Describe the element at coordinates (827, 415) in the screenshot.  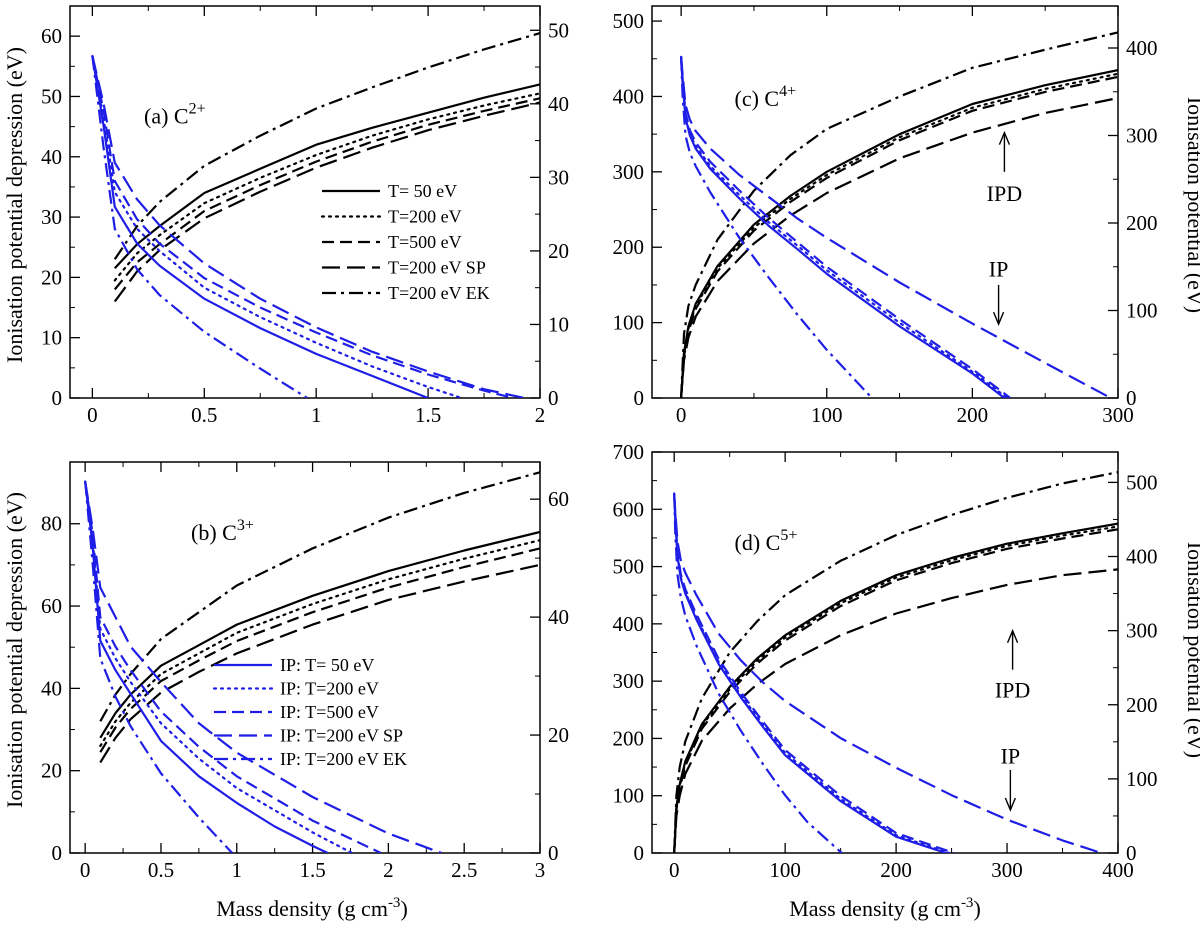
I see `x-tick-label: 100` at that location.